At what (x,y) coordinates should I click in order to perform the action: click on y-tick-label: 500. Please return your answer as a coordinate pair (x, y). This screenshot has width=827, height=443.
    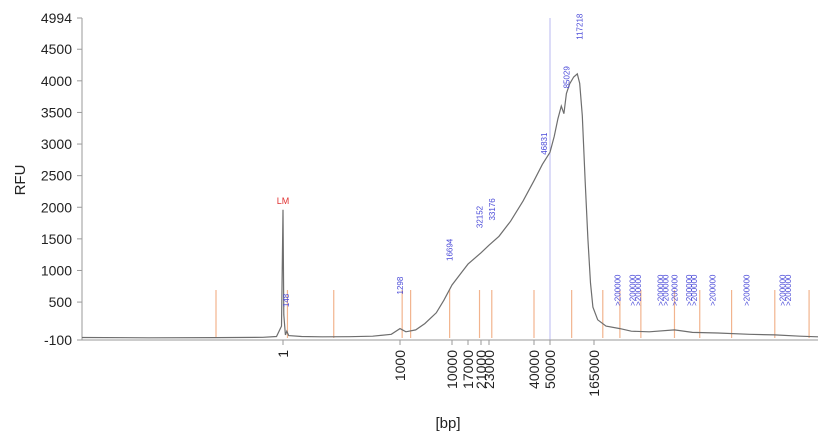
    Looking at the image, I should click on (61, 302).